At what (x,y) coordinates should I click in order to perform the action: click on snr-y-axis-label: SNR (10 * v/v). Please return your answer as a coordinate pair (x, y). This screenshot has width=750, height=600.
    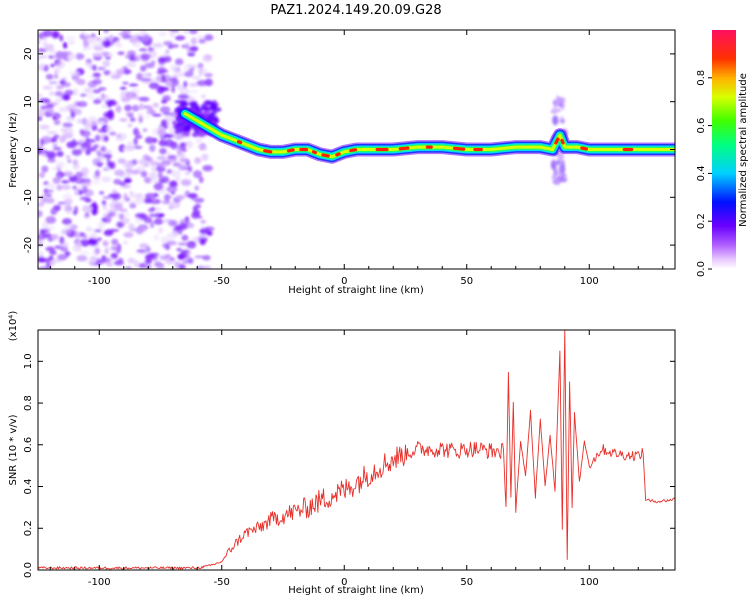
    Looking at the image, I should click on (13, 449).